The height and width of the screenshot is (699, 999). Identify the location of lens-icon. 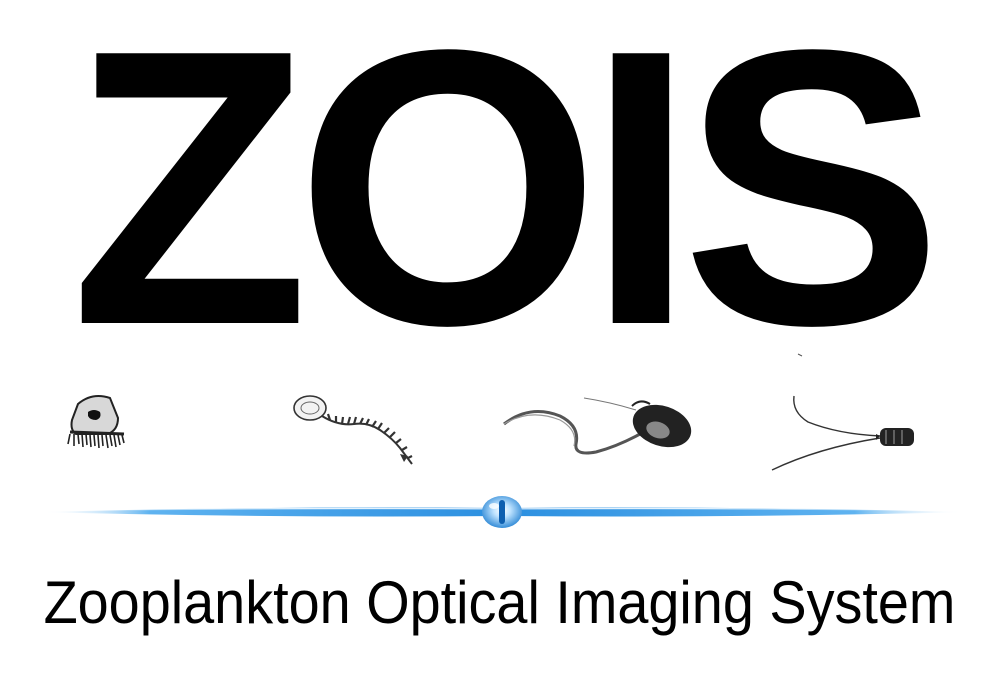
(502, 512).